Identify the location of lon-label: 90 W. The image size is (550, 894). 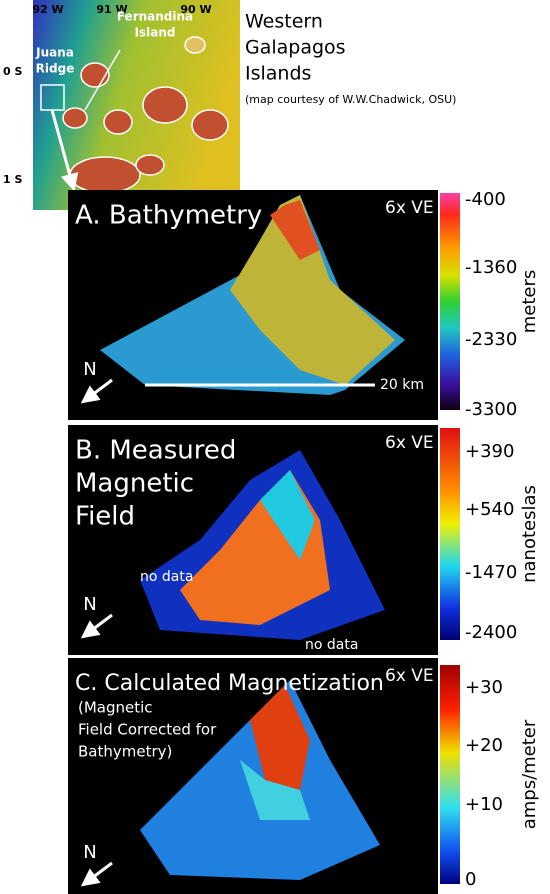
(195, 9).